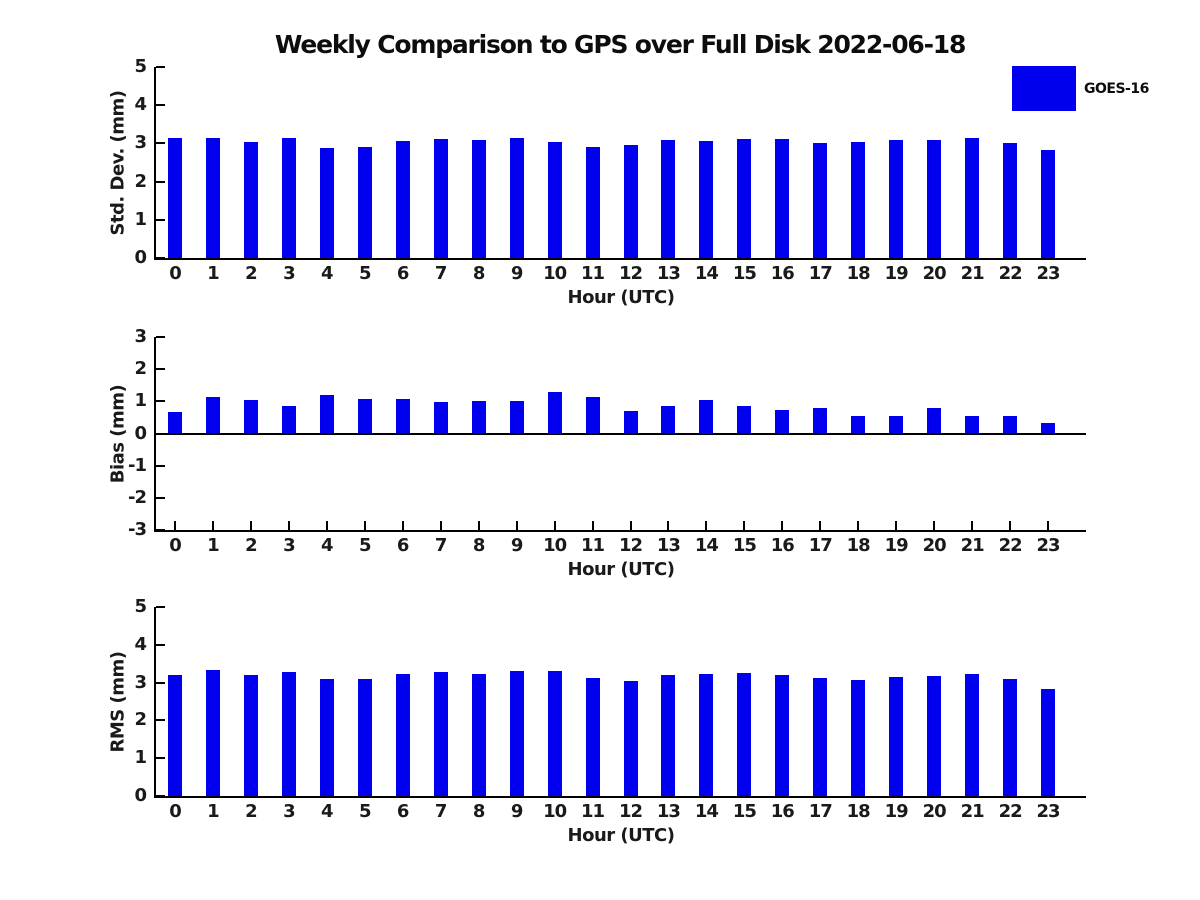 The height and width of the screenshot is (900, 1200). Describe the element at coordinates (934, 545) in the screenshot. I see `x-tick-label: 20` at that location.